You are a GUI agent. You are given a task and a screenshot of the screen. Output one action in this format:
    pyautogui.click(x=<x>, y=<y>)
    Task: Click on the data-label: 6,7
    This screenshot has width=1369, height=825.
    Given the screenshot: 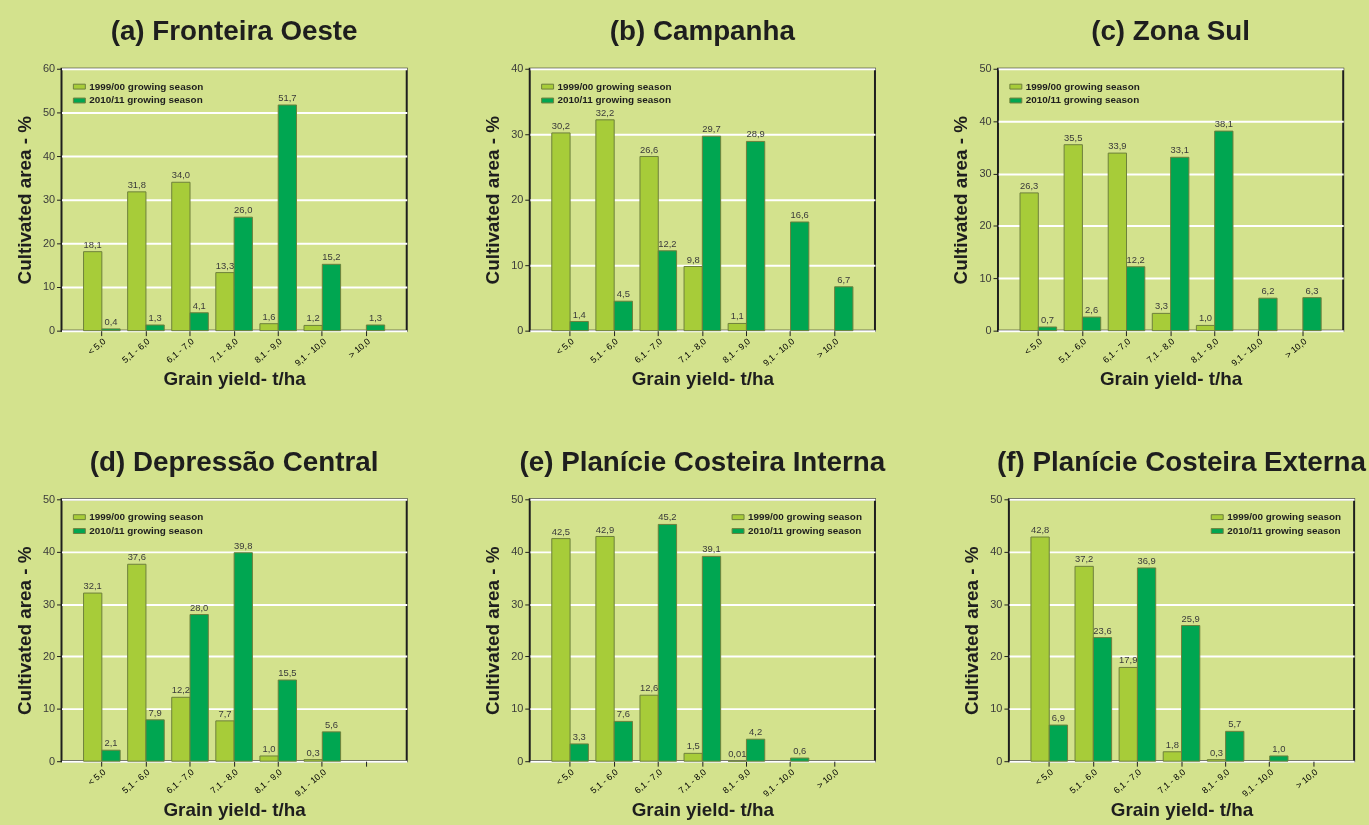 What is the action you would take?
    pyautogui.click(x=844, y=279)
    